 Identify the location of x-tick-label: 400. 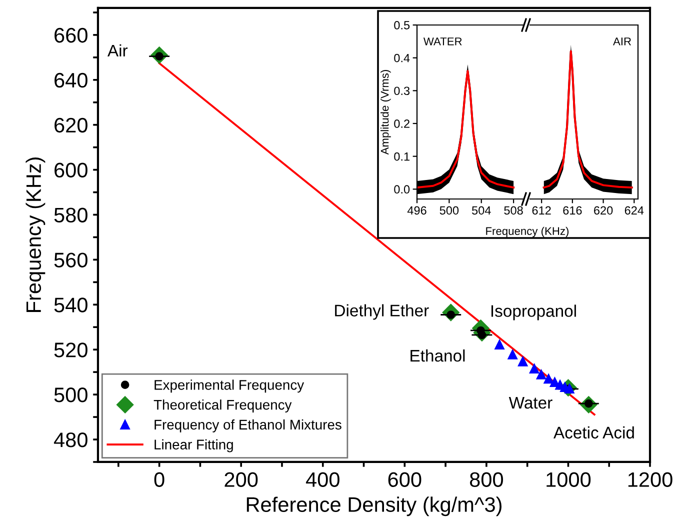
(323, 479).